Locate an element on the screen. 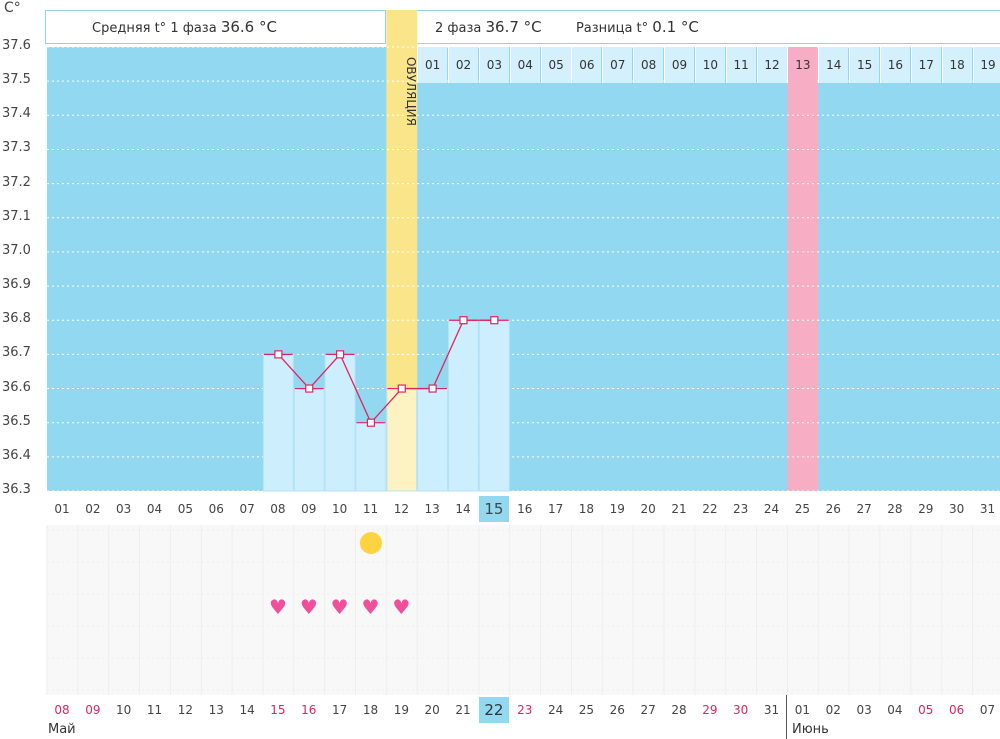 This screenshot has height=739, width=1000. calendar-date: 24 is located at coordinates (555, 710).